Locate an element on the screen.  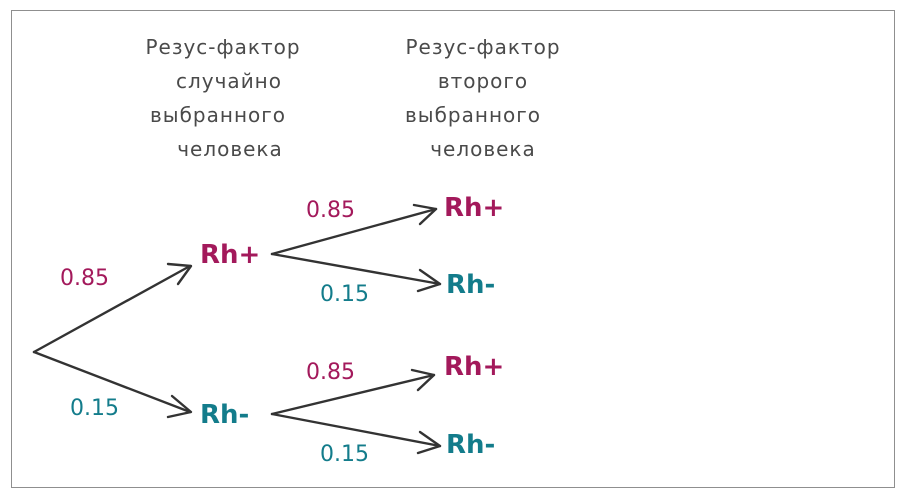
arrowhead-pos-to-pos is located at coordinates (425, 214).